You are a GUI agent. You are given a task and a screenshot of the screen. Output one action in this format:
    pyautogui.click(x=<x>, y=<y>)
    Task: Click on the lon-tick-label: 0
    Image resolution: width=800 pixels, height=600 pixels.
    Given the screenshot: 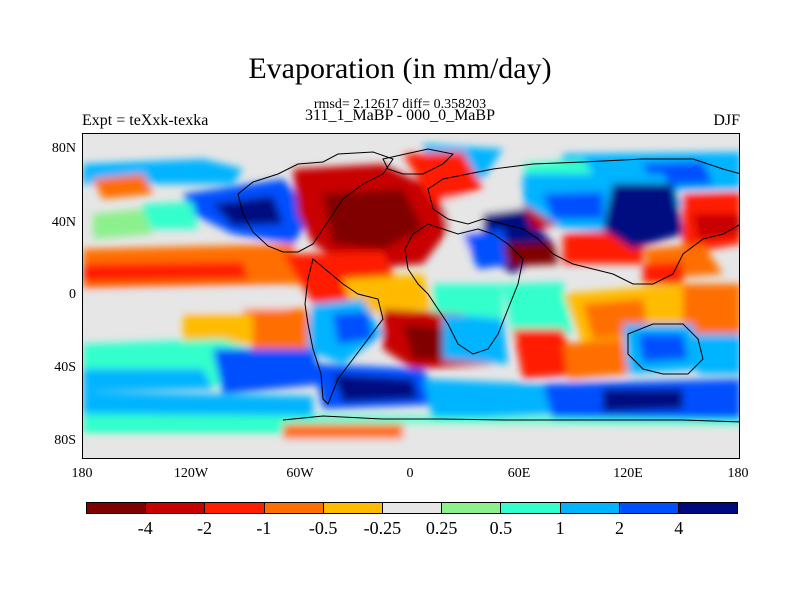 What is the action you would take?
    pyautogui.click(x=410, y=473)
    